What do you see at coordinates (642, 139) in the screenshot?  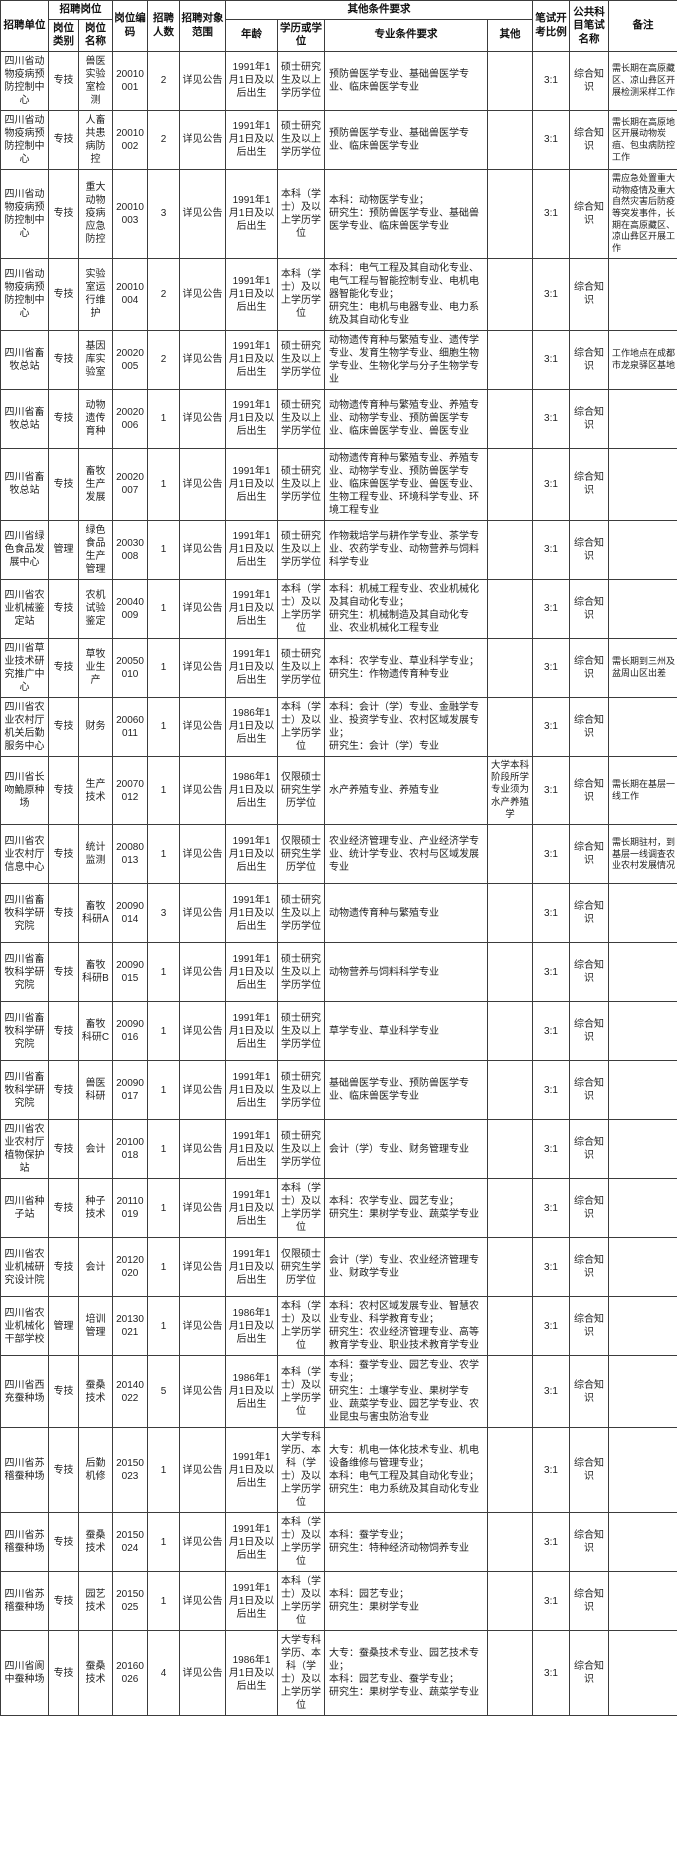 I see `cell-remark: 需长期在高原地区开展动物炭疽、包虫病防控工作` at bounding box center [642, 139].